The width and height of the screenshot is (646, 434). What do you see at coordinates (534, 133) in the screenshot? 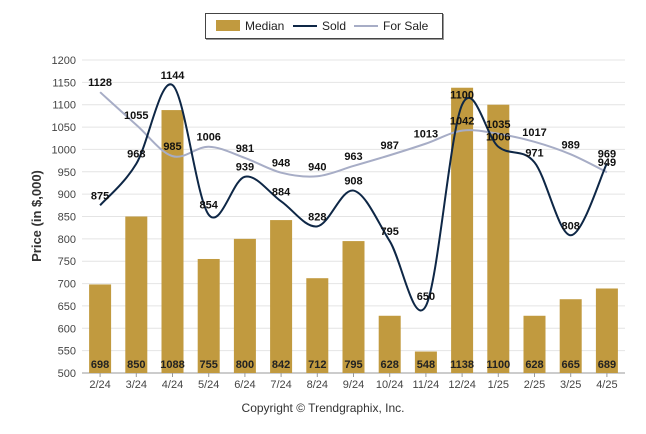
I see `for-sale-point-label: 1017` at bounding box center [534, 133].